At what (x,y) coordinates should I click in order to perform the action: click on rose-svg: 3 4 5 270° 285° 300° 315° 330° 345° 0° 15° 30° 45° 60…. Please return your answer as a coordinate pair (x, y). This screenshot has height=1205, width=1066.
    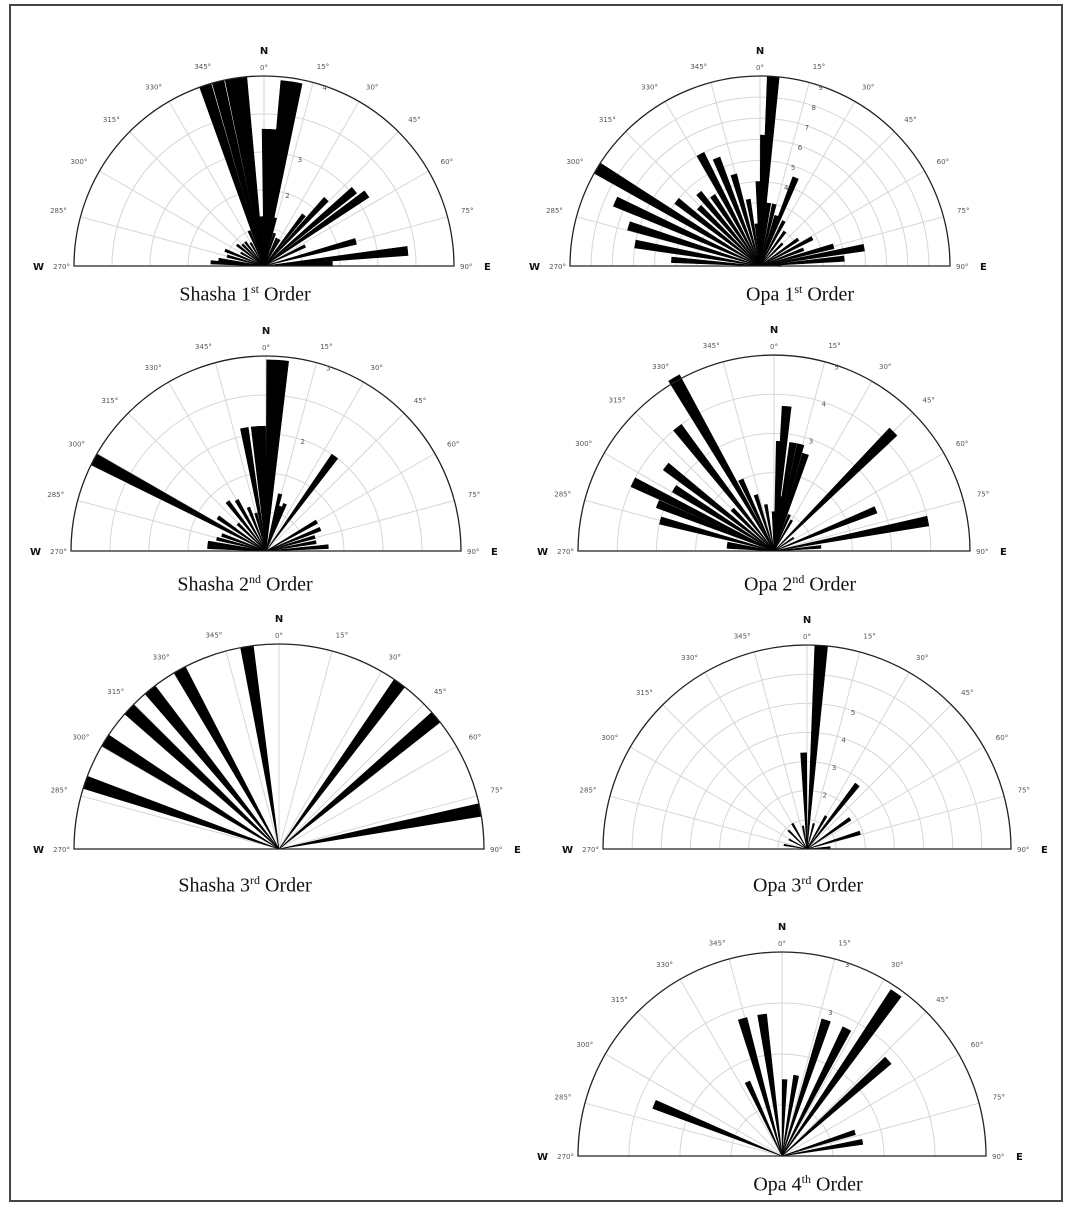
    Looking at the image, I should click on (772, 441).